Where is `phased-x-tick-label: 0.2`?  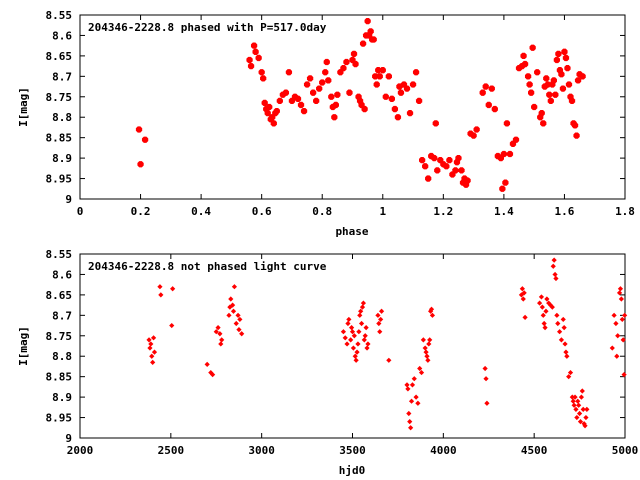
phased-x-tick-label: 0.2 is located at coordinates (141, 211).